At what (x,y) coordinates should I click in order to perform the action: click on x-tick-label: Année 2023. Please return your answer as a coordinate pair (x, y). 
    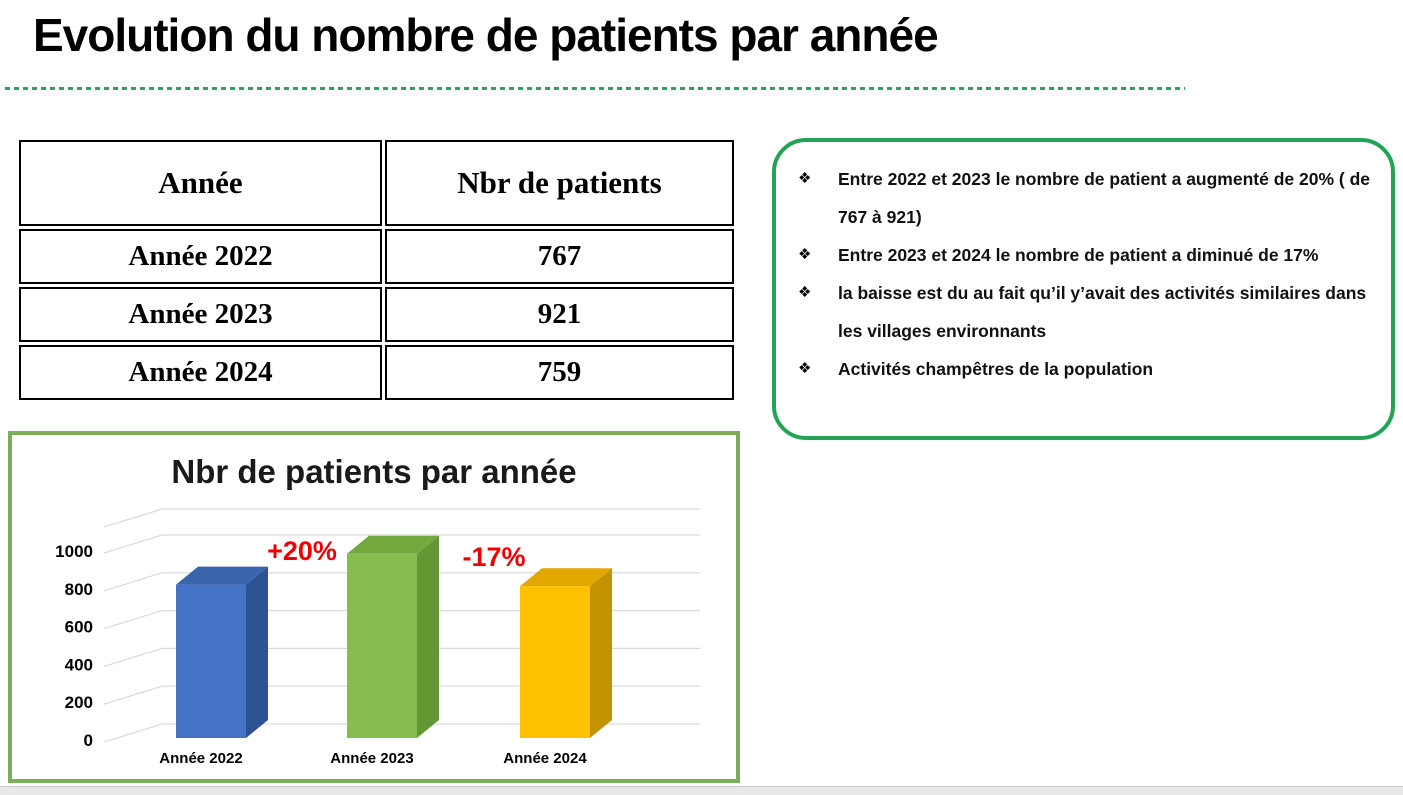
    Looking at the image, I should click on (371, 758).